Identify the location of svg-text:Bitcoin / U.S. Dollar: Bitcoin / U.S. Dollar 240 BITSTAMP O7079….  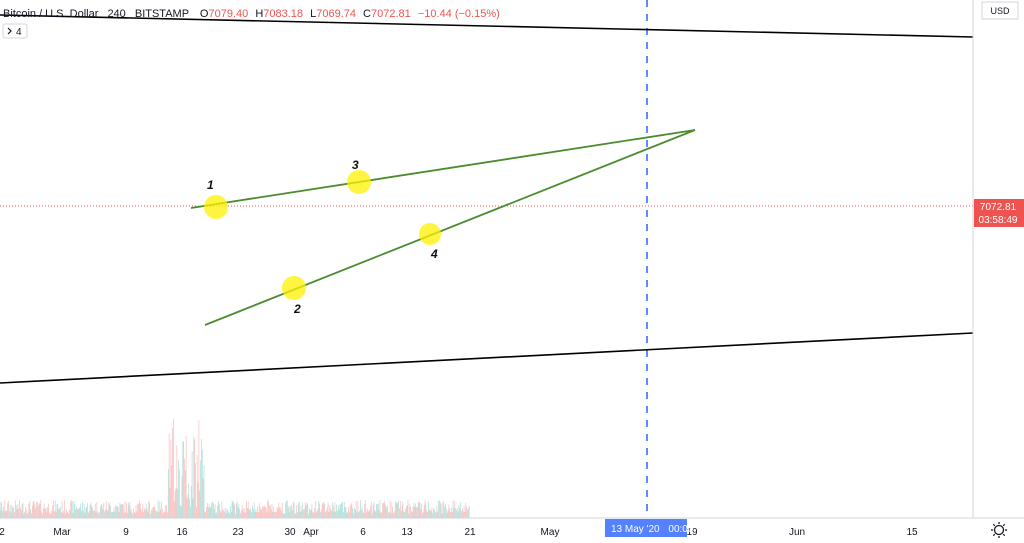
(251, 14).